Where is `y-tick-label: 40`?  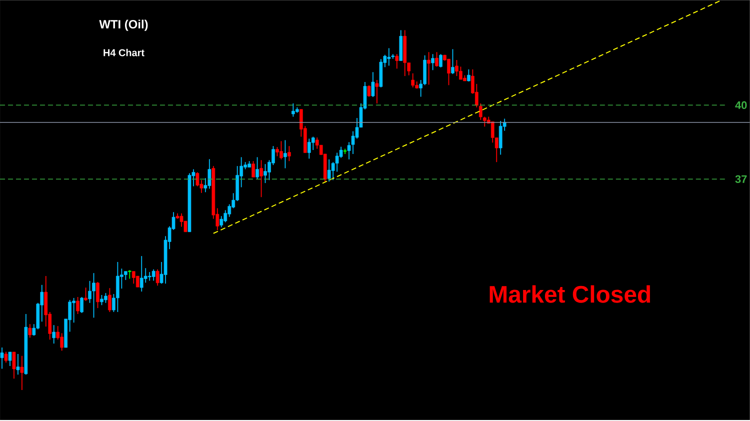
y-tick-label: 40 is located at coordinates (741, 105).